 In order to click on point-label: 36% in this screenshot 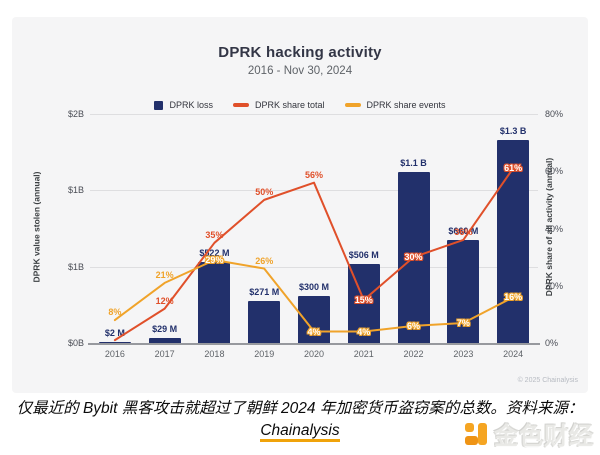, I will do `click(463, 231)`.